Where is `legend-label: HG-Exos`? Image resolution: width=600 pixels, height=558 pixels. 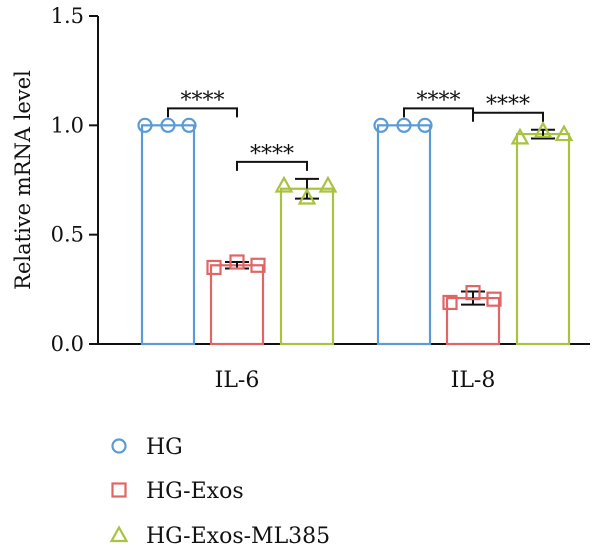 legend-label: HG-Exos is located at coordinates (195, 491).